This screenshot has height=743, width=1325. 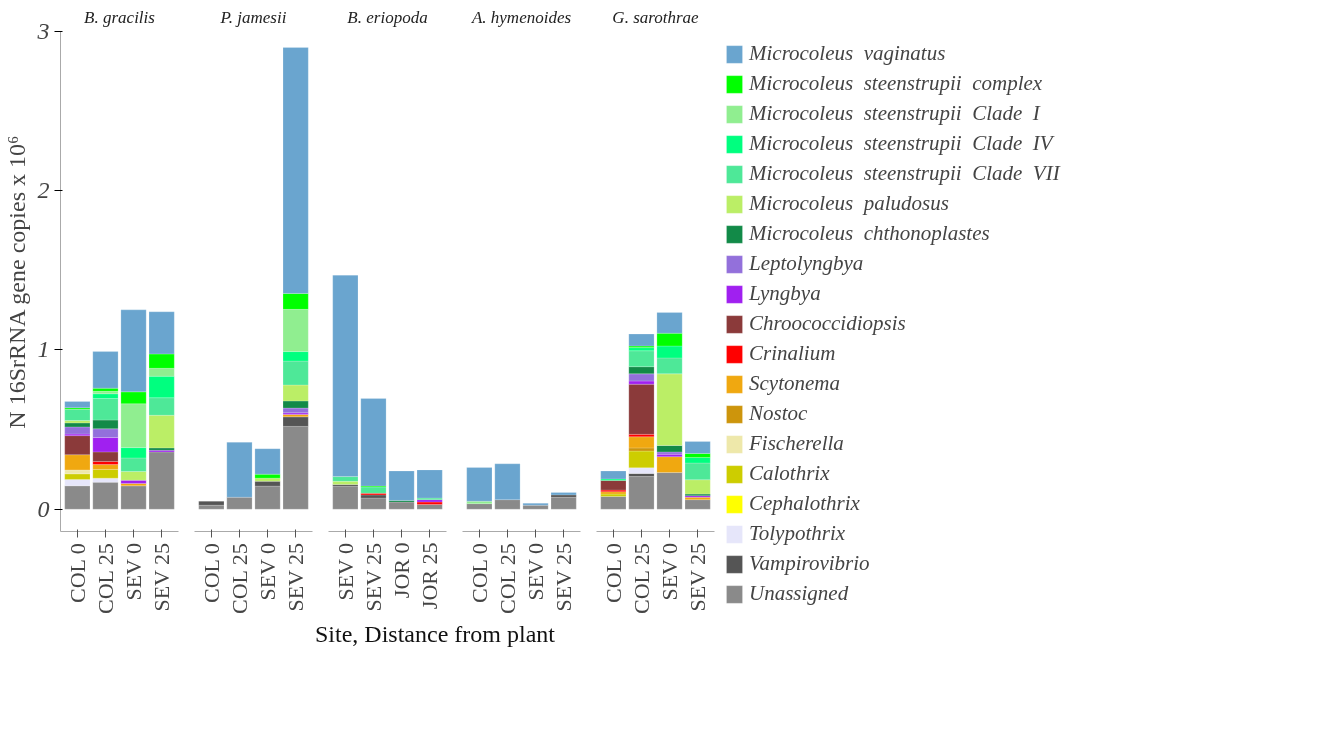 What do you see at coordinates (799, 593) in the screenshot?
I see `legend-label: Unassigned` at bounding box center [799, 593].